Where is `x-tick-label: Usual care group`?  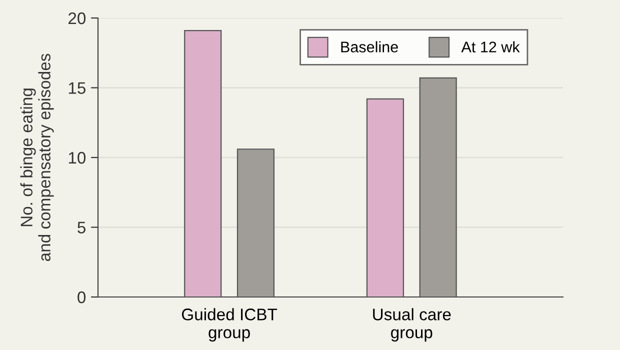
x-tick-label: Usual care group is located at coordinates (412, 325).